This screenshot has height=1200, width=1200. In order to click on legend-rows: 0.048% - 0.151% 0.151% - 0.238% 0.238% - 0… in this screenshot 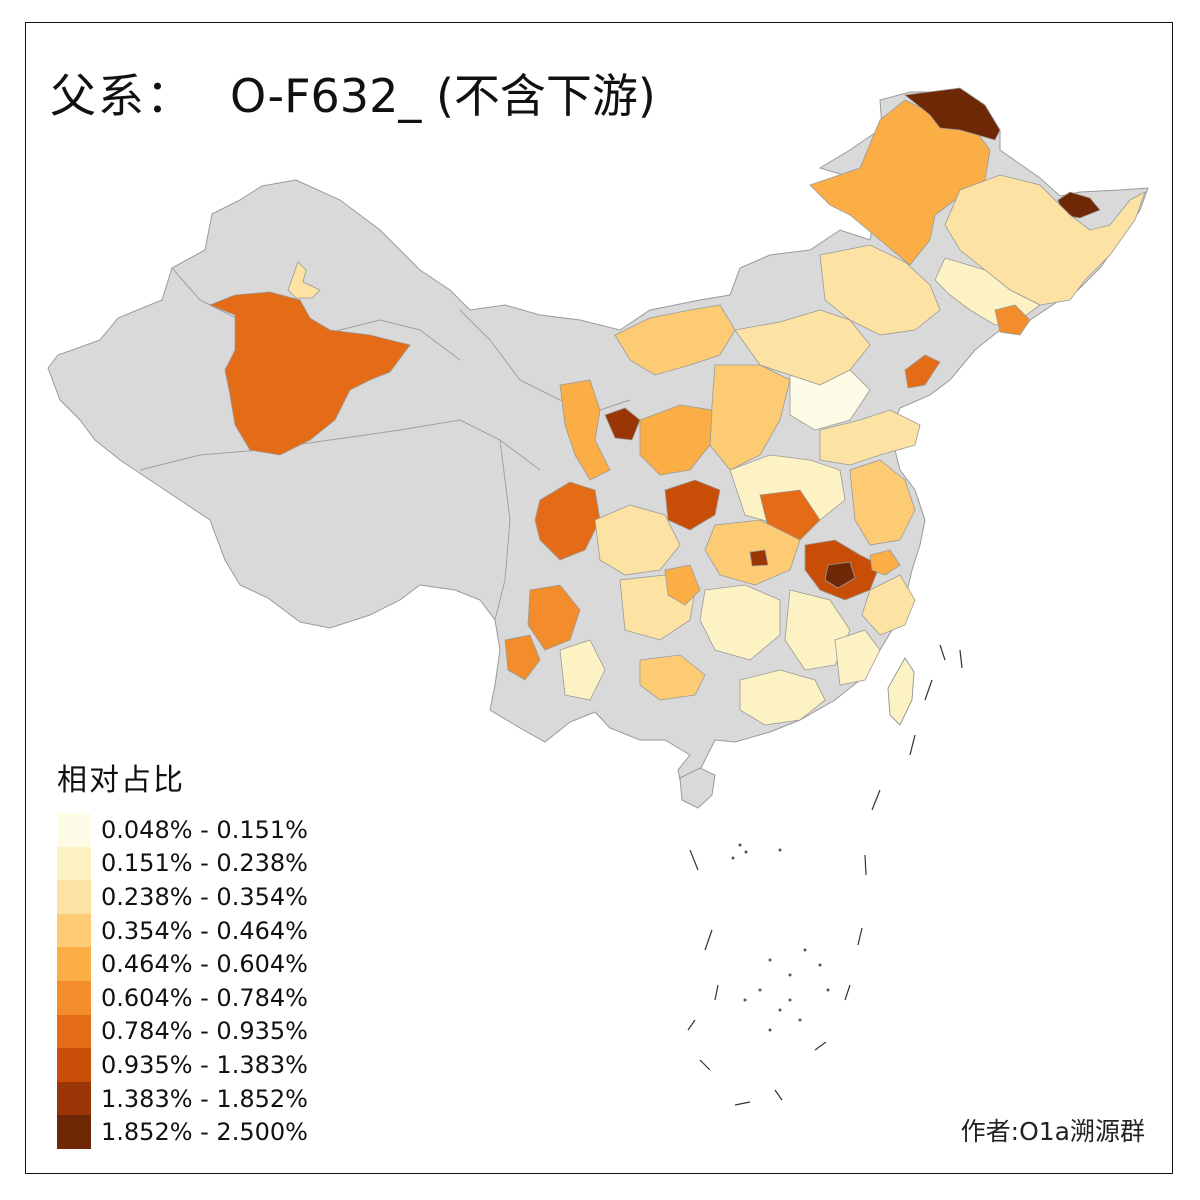, I will do `click(182, 981)`.